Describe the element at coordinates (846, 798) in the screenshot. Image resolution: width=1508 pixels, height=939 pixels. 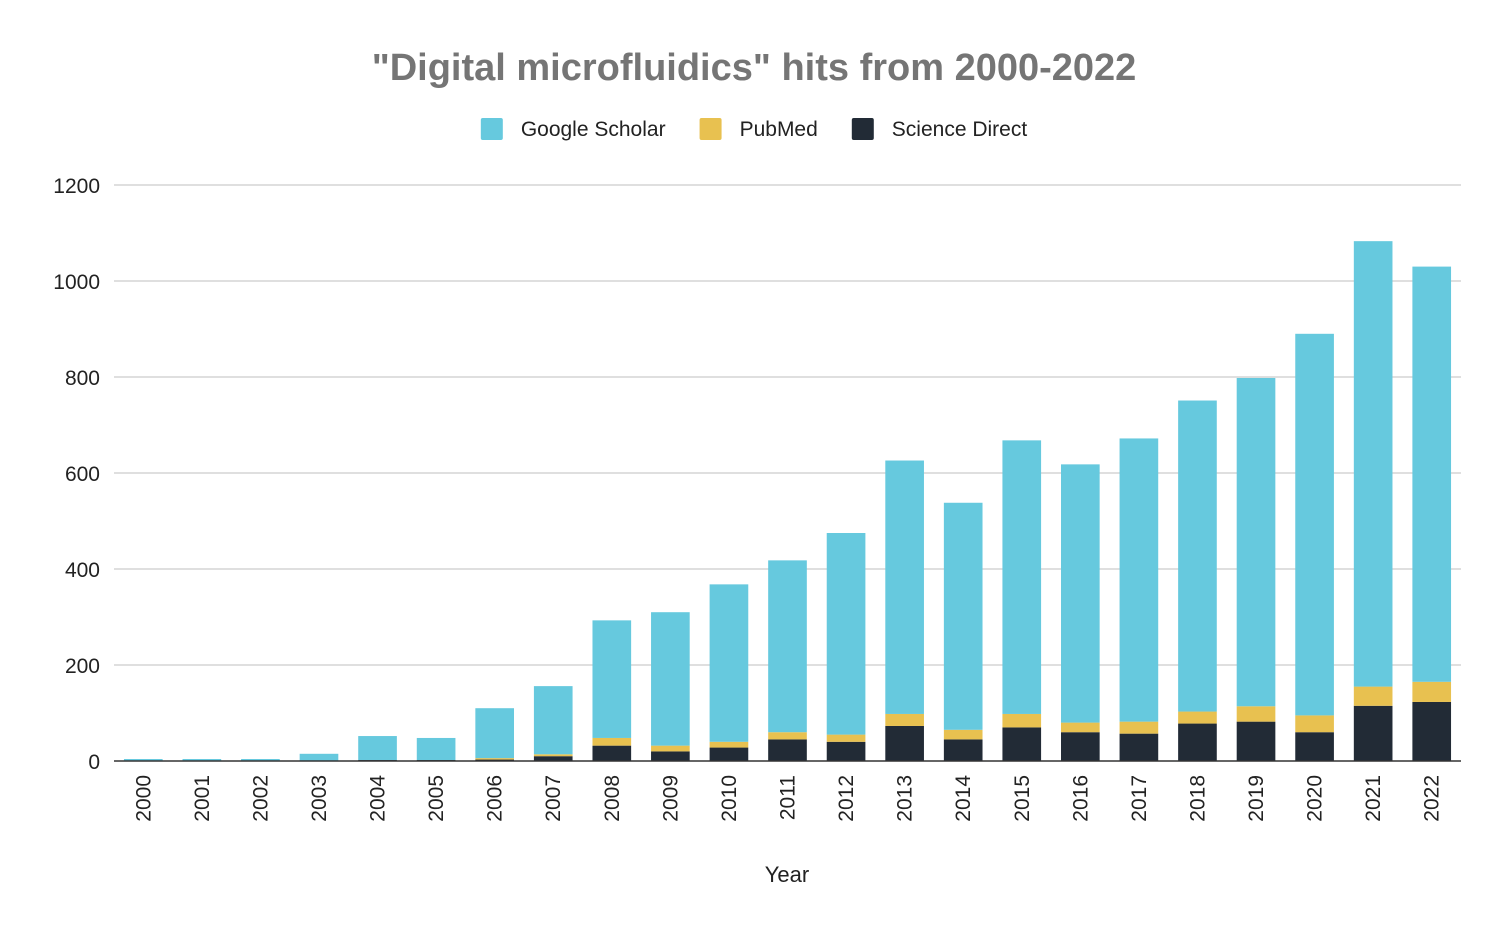
I see `x-tick-label: 2012` at that location.